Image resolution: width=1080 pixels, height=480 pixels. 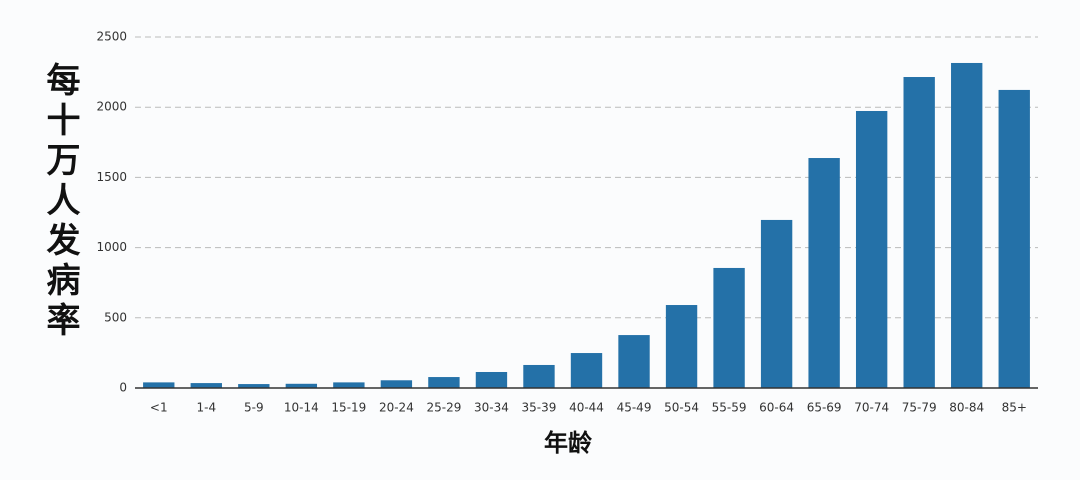 What do you see at coordinates (159, 408) in the screenshot?
I see `x-tick-label: <1` at bounding box center [159, 408].